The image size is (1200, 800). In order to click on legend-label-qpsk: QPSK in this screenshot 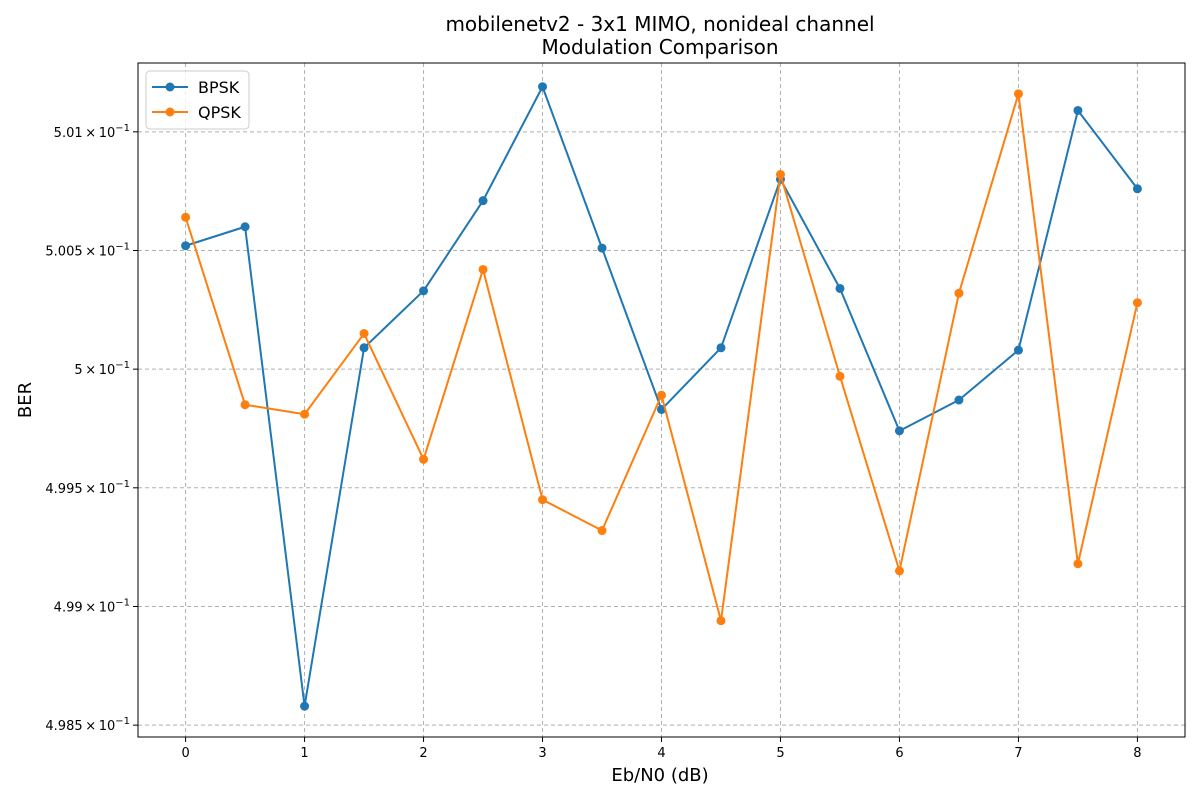, I will do `click(219, 112)`.